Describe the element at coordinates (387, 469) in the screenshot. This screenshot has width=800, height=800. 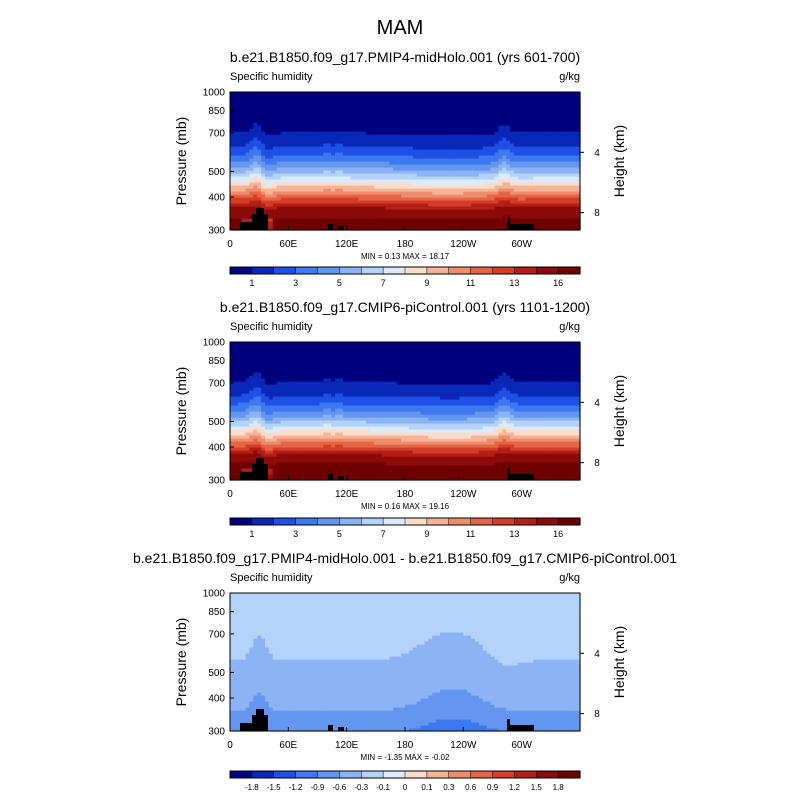
I see `terrain-mask` at that location.